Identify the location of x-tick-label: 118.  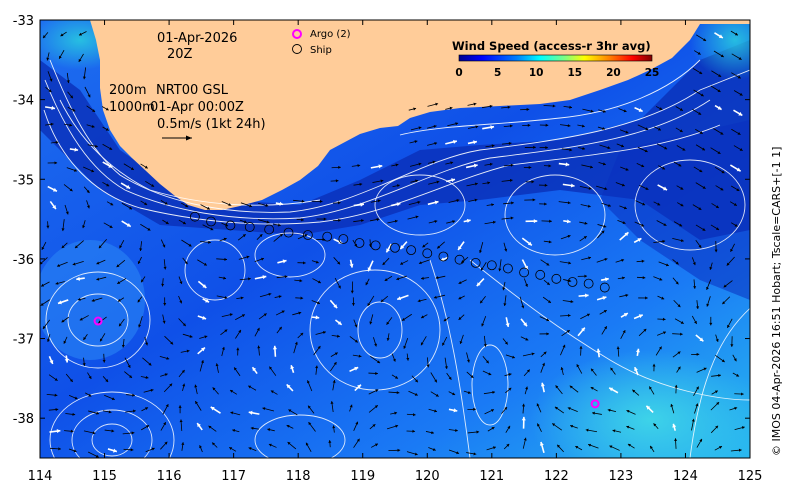
(298, 476).